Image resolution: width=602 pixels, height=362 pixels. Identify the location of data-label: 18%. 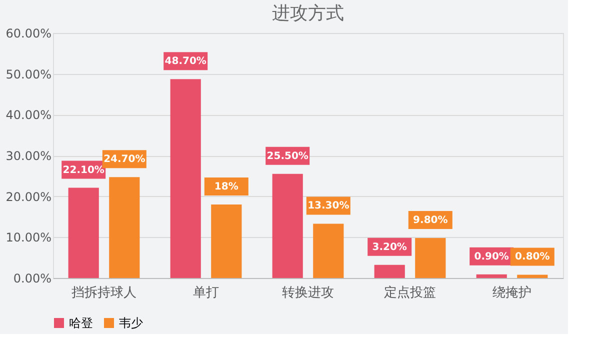
(226, 187).